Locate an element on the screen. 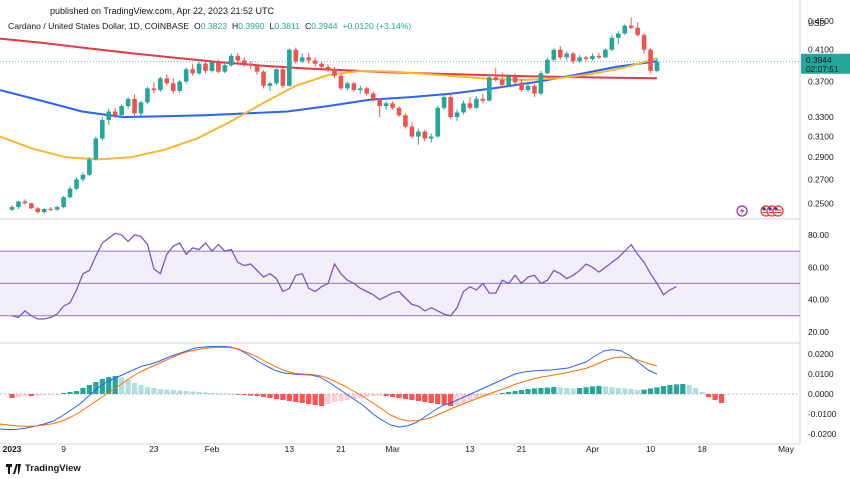  time-tick-label: 13 is located at coordinates (470, 449).